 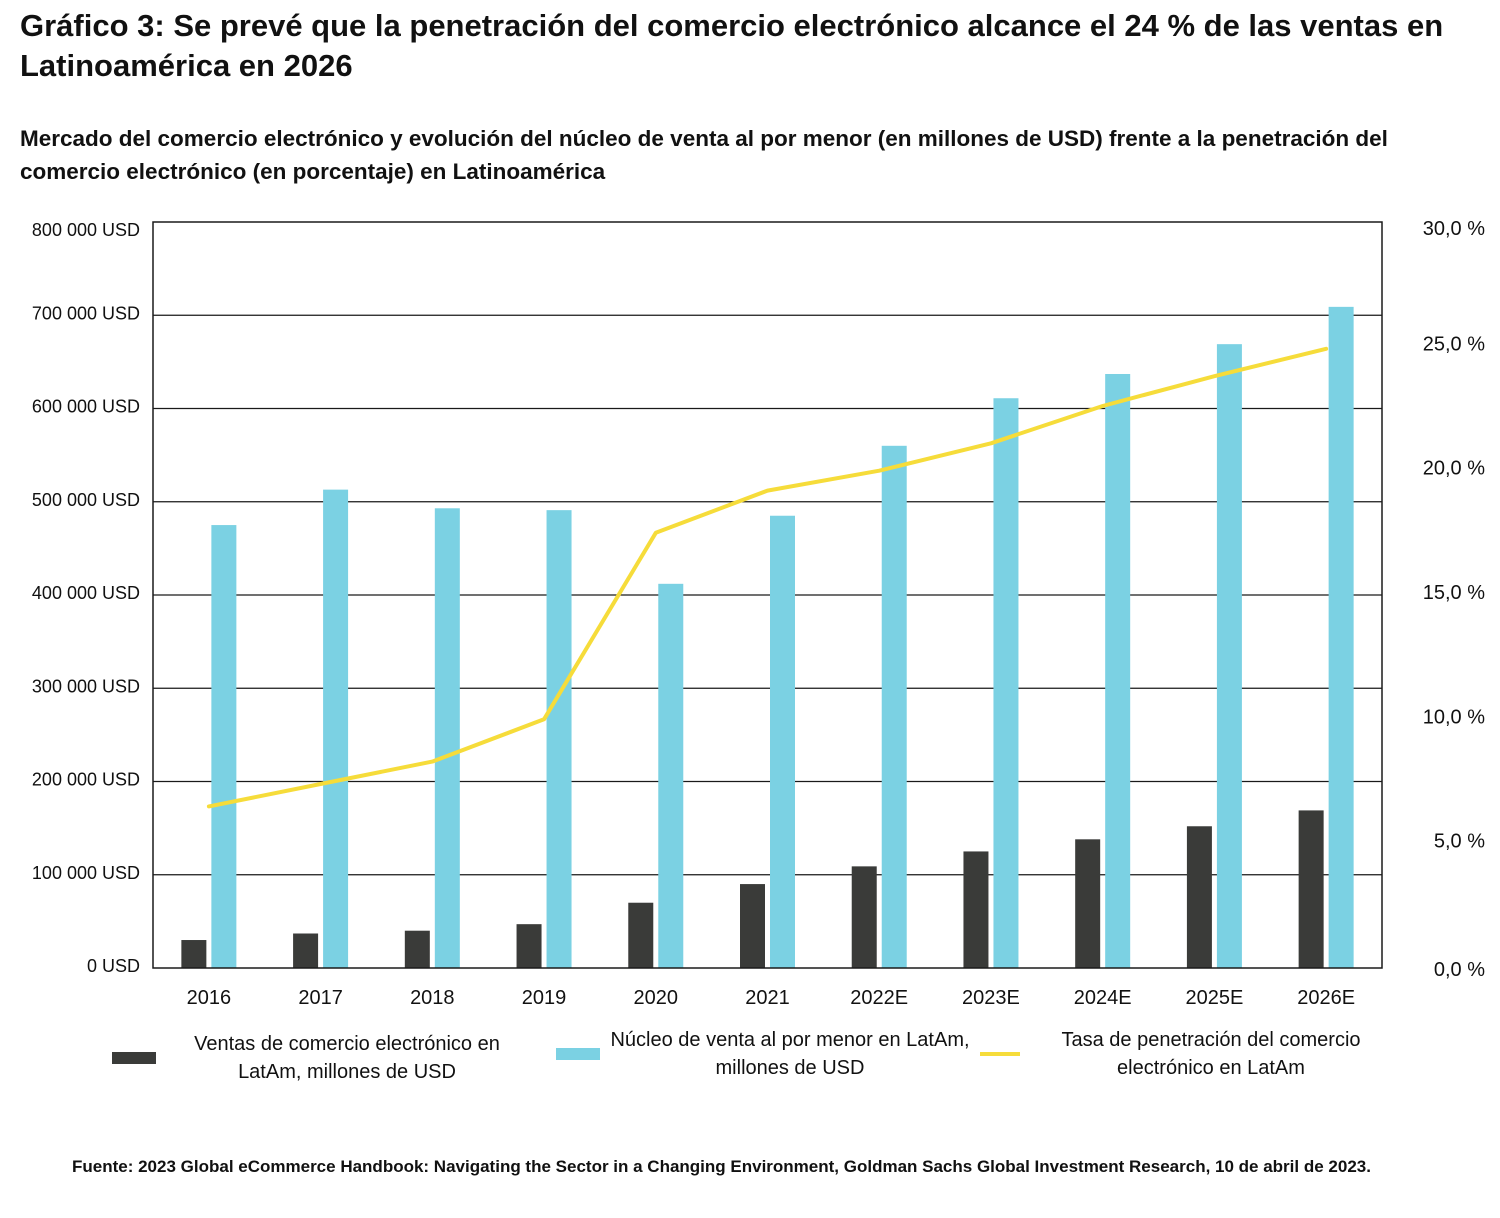 I want to click on x-axis-tick-label: 2017, so click(x=320, y=998).